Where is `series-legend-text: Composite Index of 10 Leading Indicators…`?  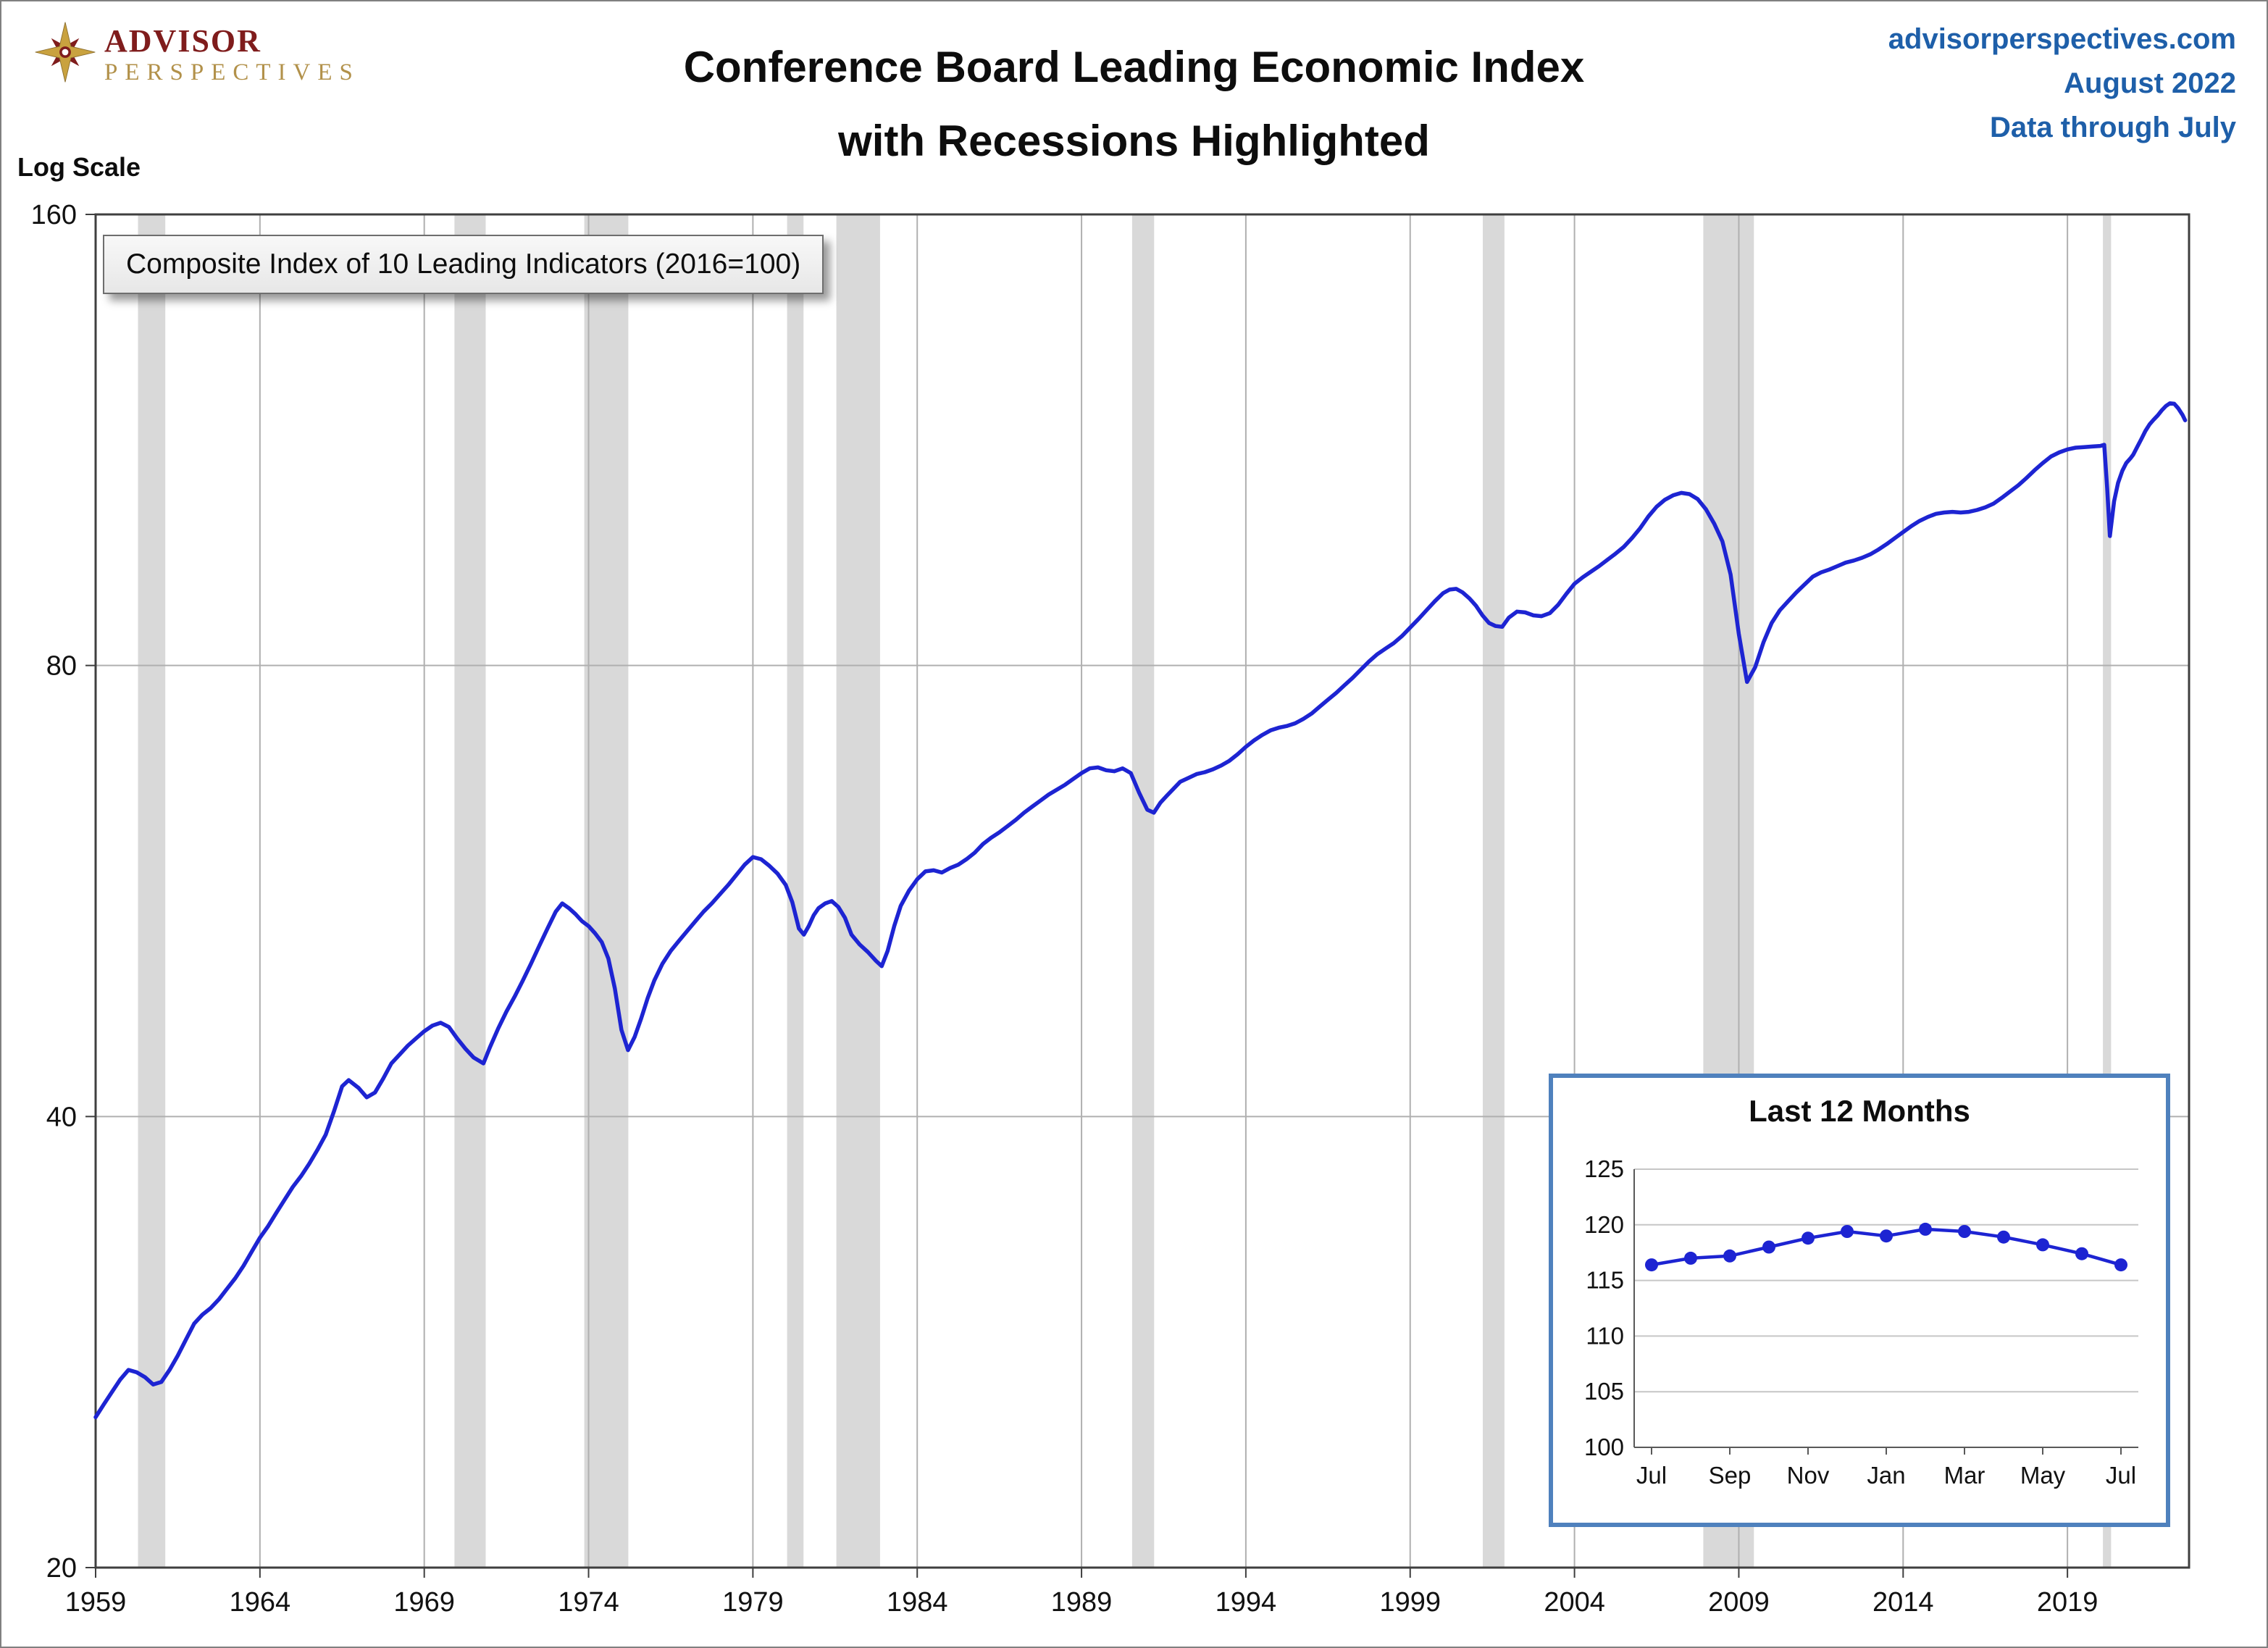 series-legend-text: Composite Index of 10 Leading Indicators… is located at coordinates (464, 264).